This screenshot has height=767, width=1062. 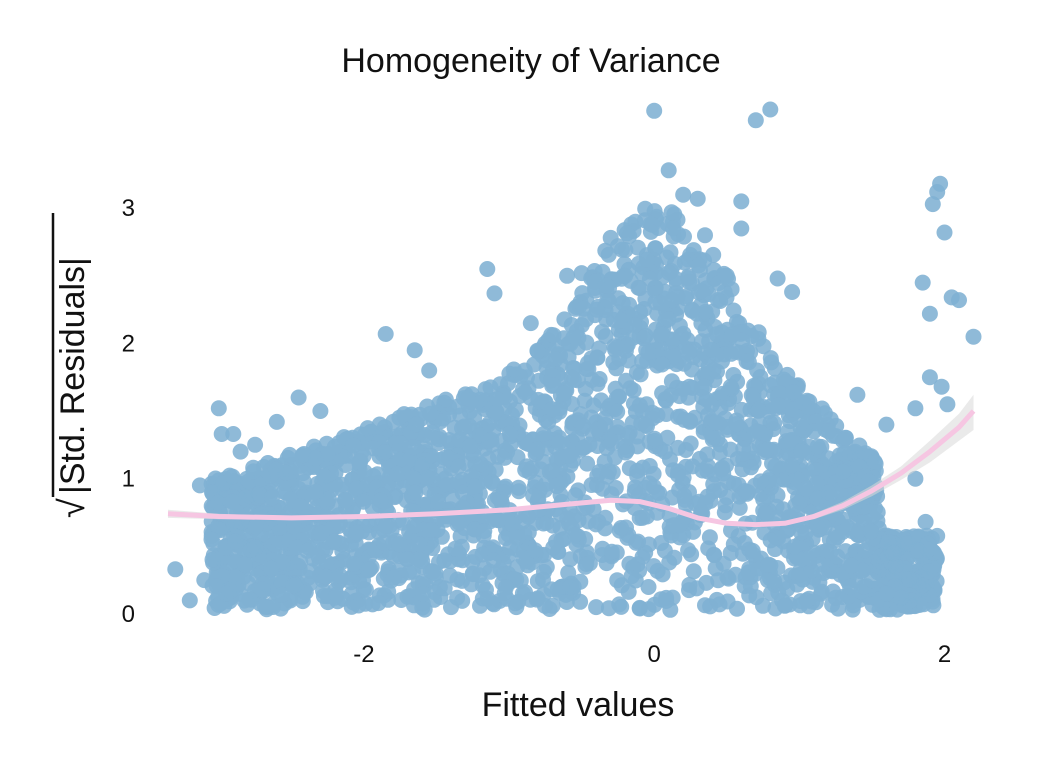 What do you see at coordinates (571, 468) in the screenshot?
I see `smooth-line` at bounding box center [571, 468].